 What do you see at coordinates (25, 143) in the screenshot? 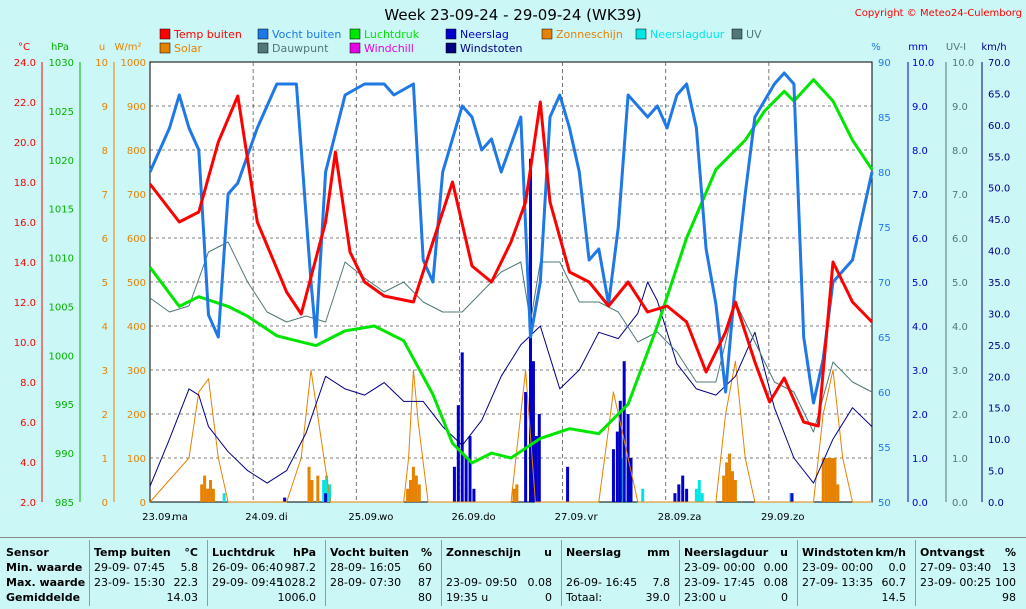
I see `temp-axis-tick: 20.0` at bounding box center [25, 143].